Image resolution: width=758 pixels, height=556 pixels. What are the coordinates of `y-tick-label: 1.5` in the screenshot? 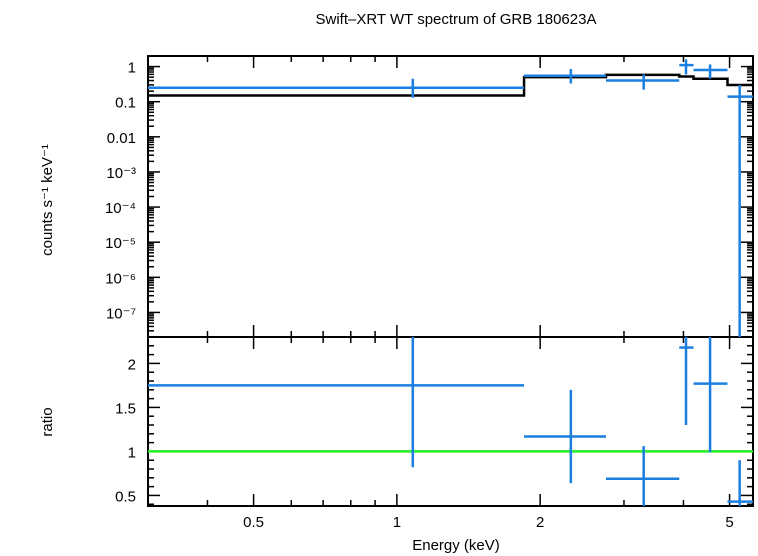 It's located at (125, 408).